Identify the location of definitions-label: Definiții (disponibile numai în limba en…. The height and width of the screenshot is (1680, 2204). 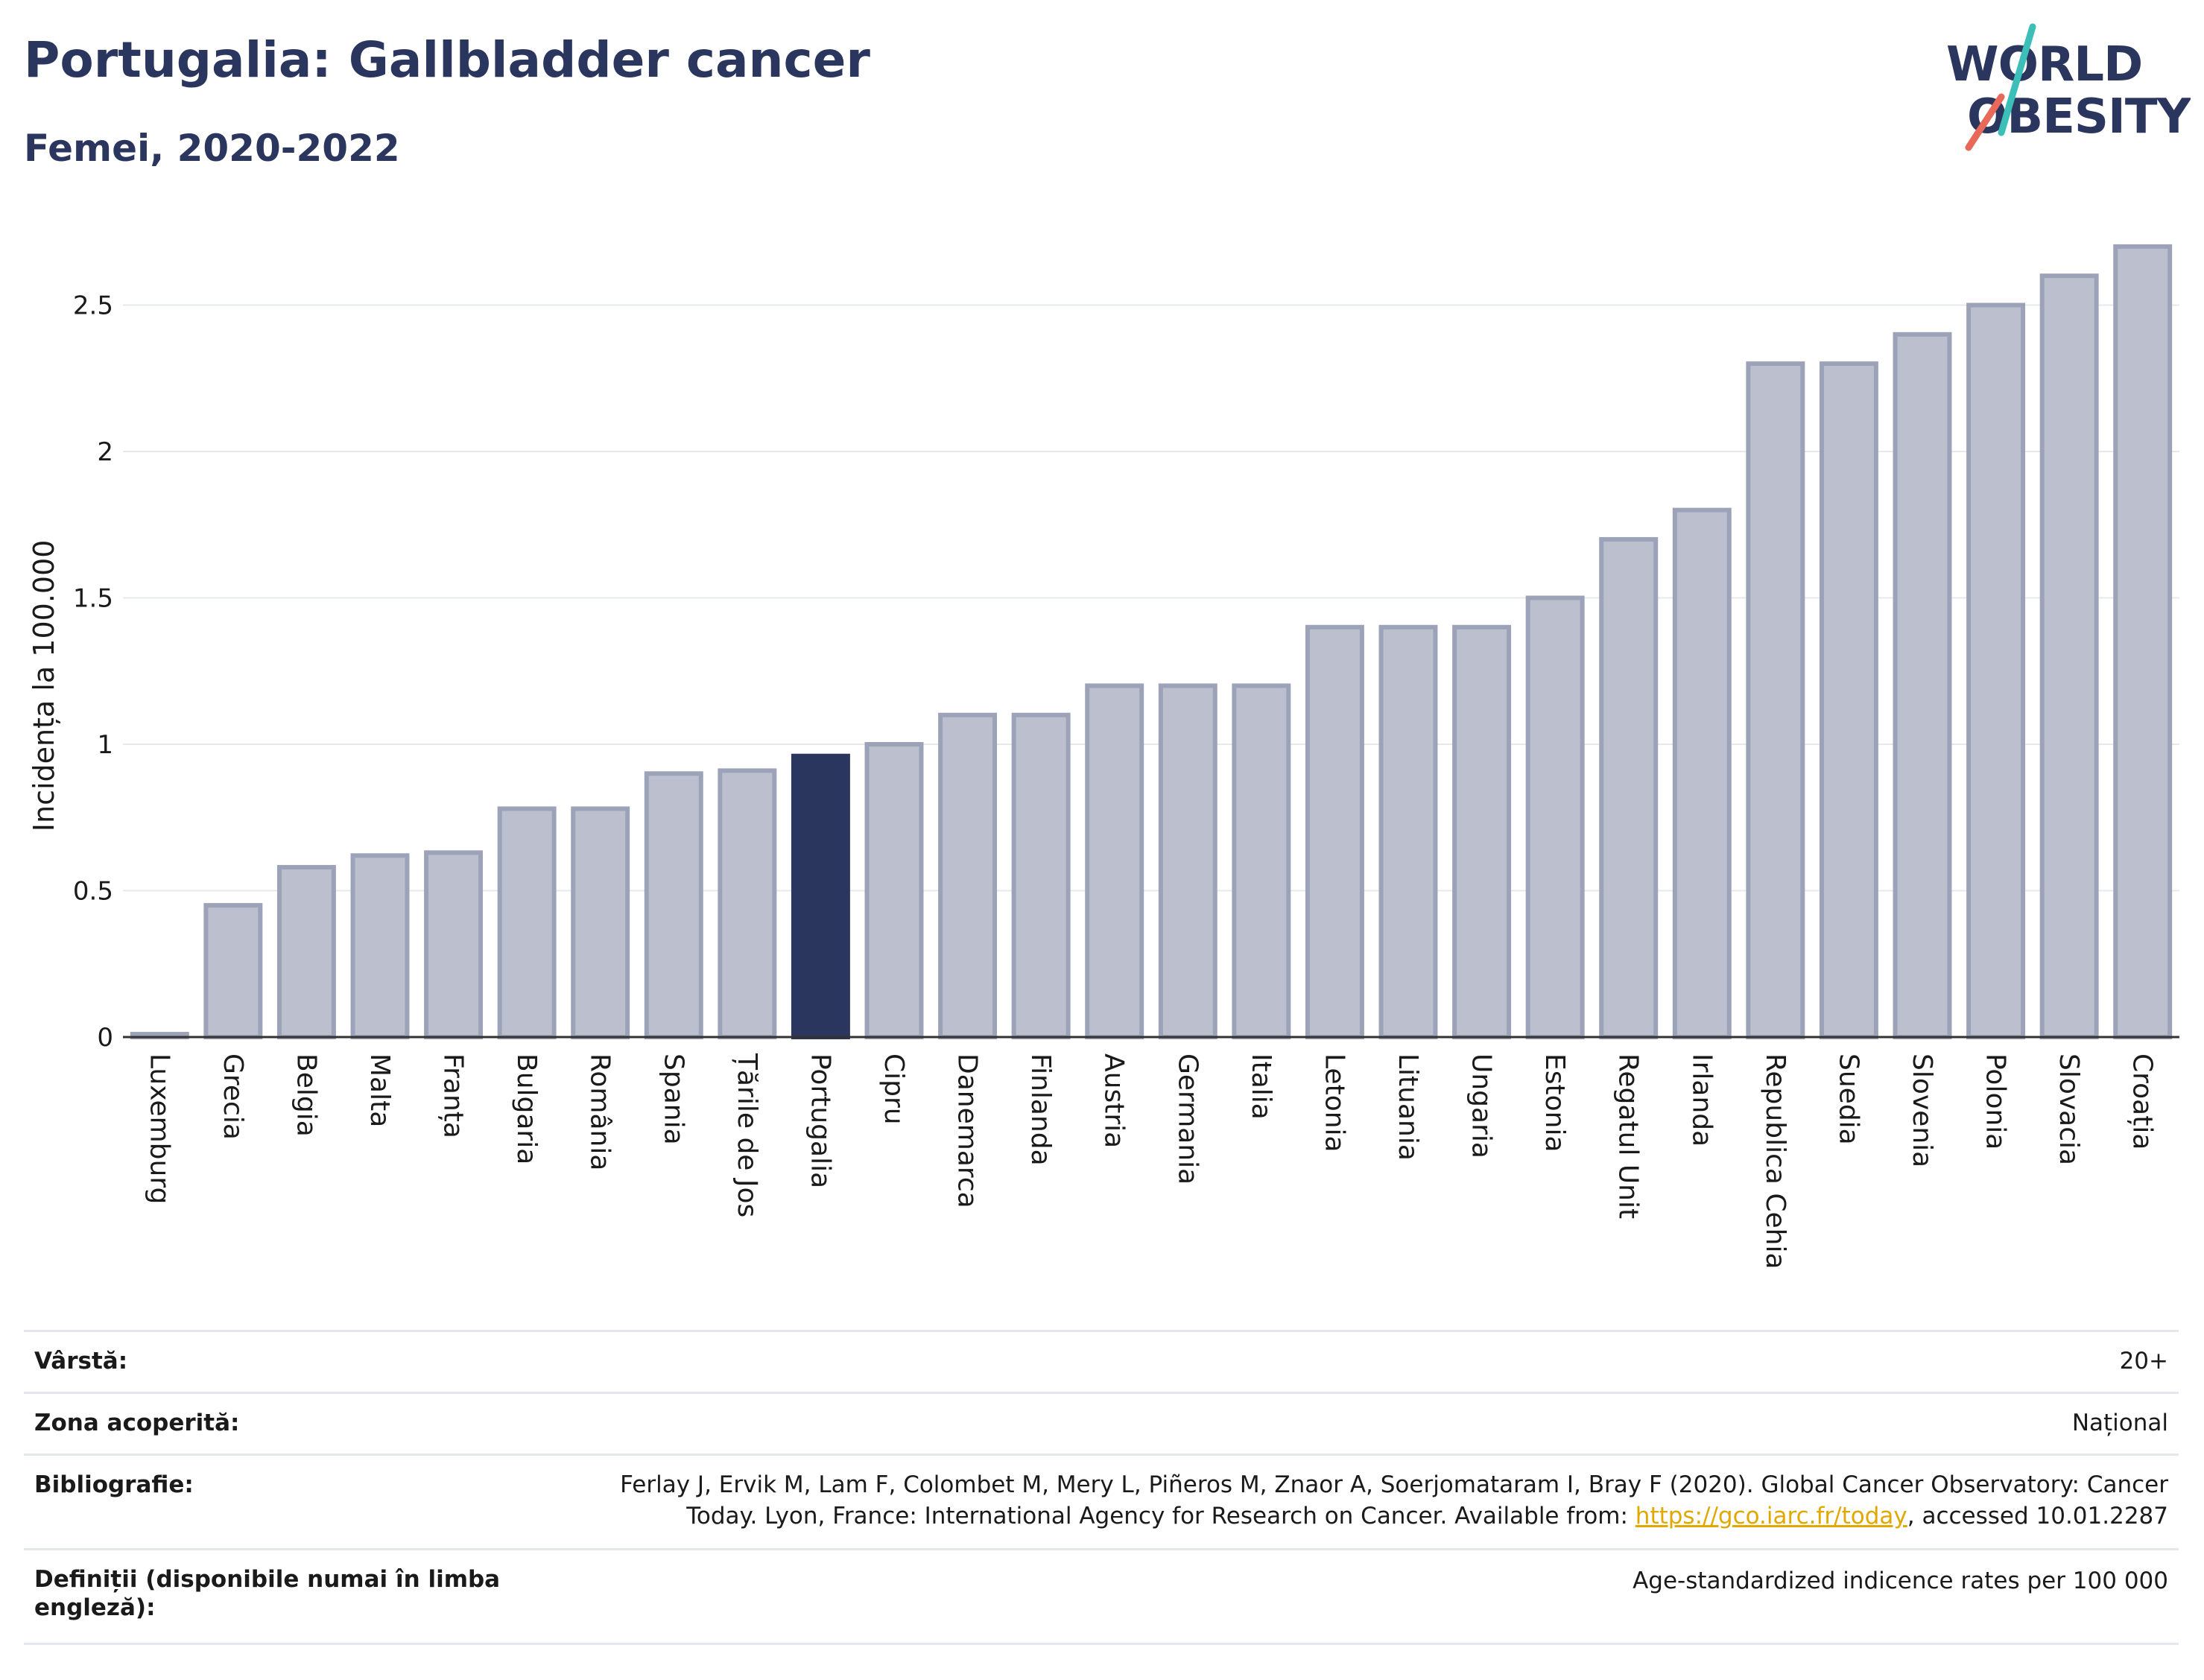
(267, 1593).